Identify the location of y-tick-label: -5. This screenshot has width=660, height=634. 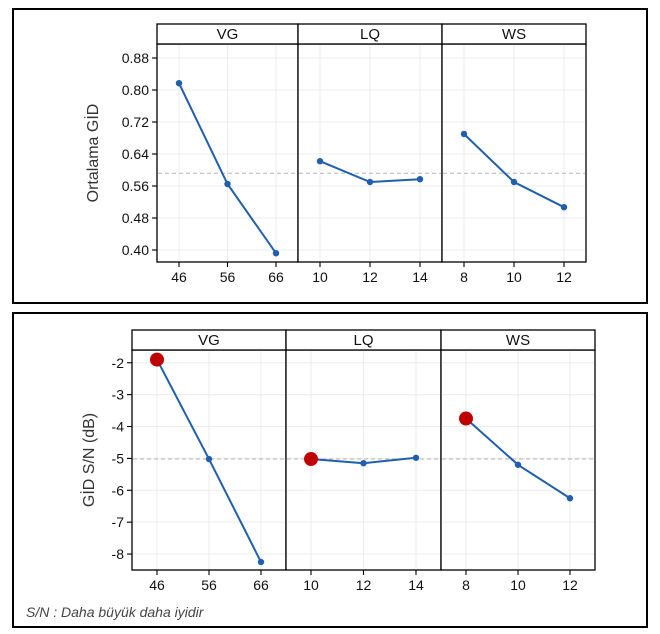
(118, 458).